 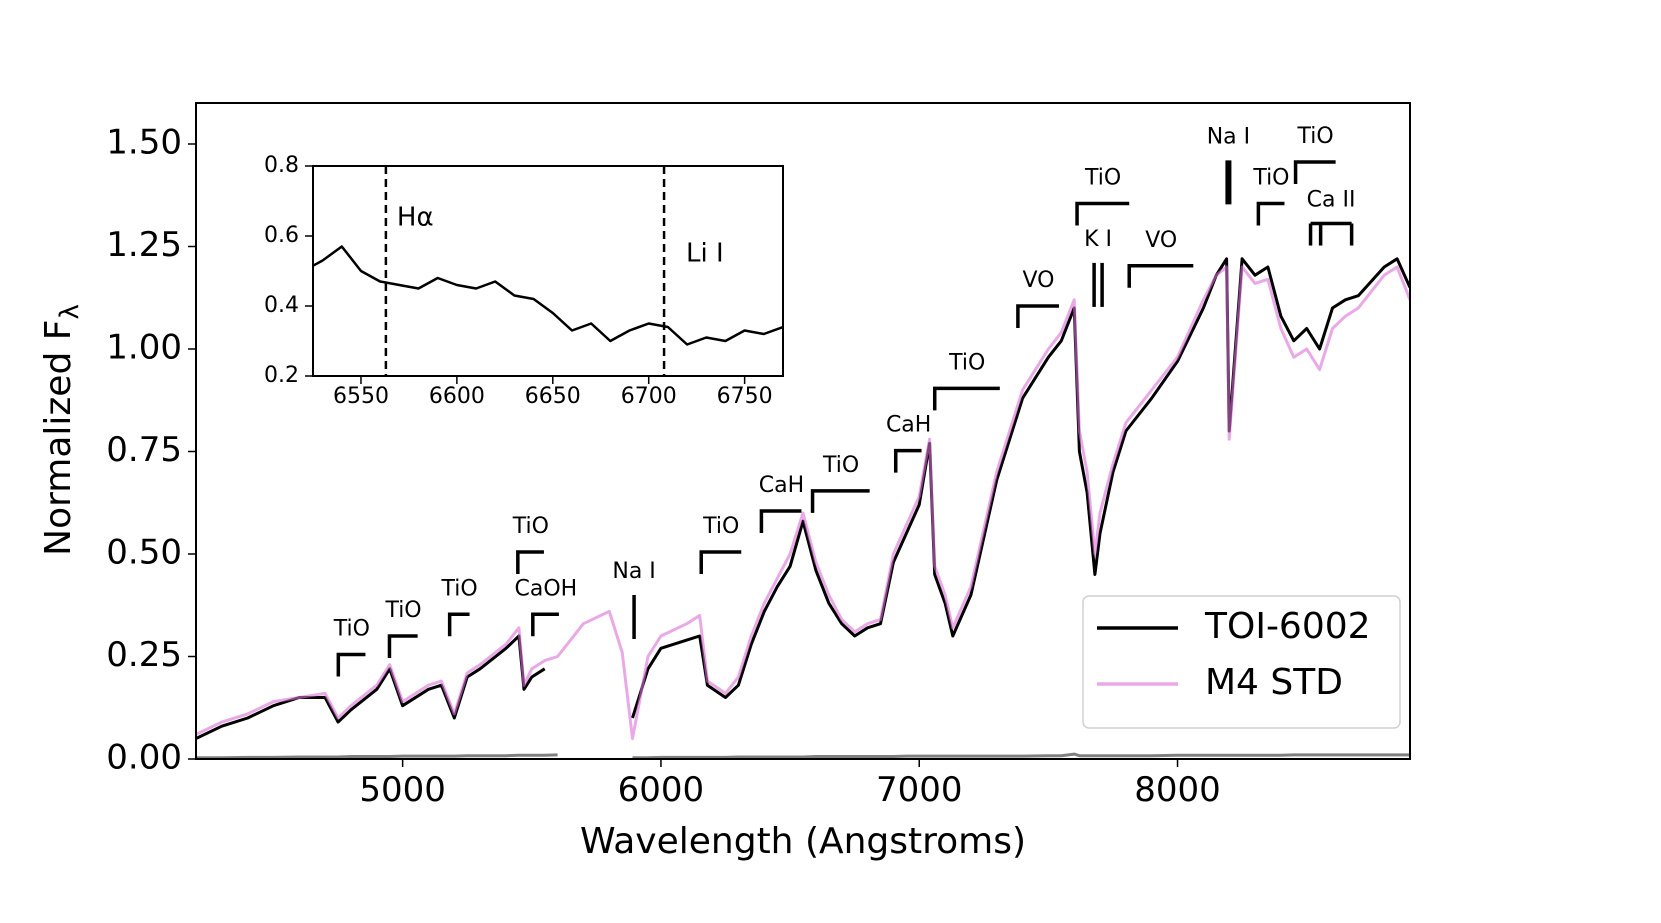 What do you see at coordinates (144, 655) in the screenshot?
I see `y-tick-label: 0.25` at bounding box center [144, 655].